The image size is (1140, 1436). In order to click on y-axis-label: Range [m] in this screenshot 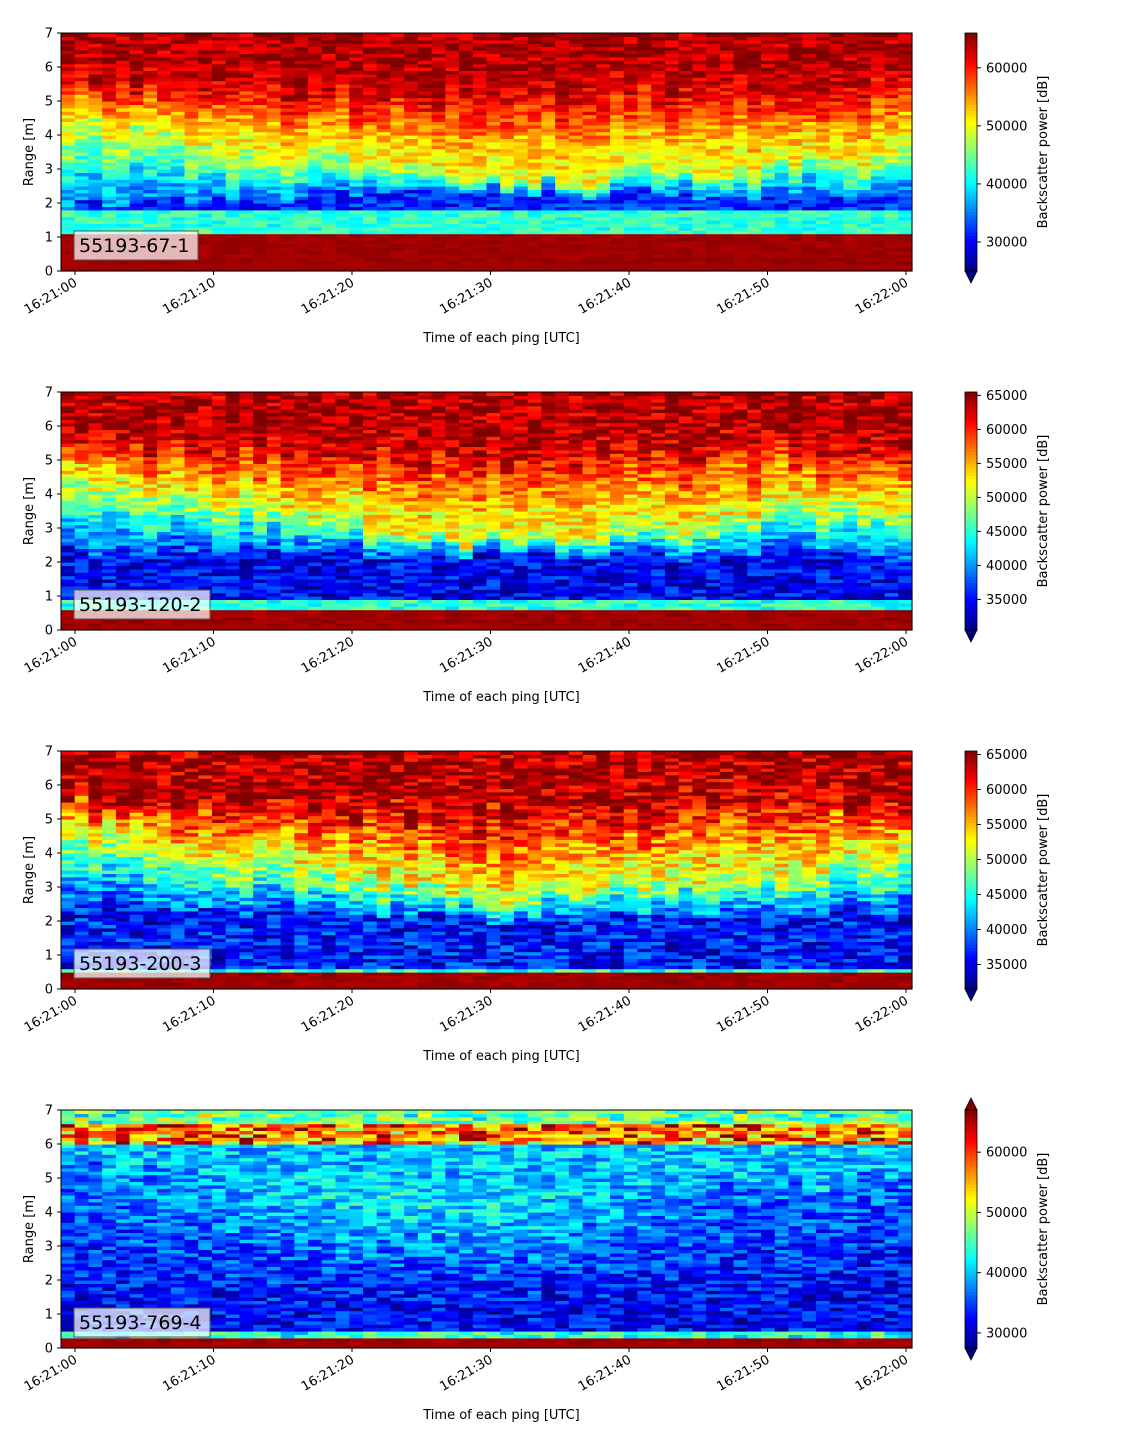, I will do `click(29, 152)`.